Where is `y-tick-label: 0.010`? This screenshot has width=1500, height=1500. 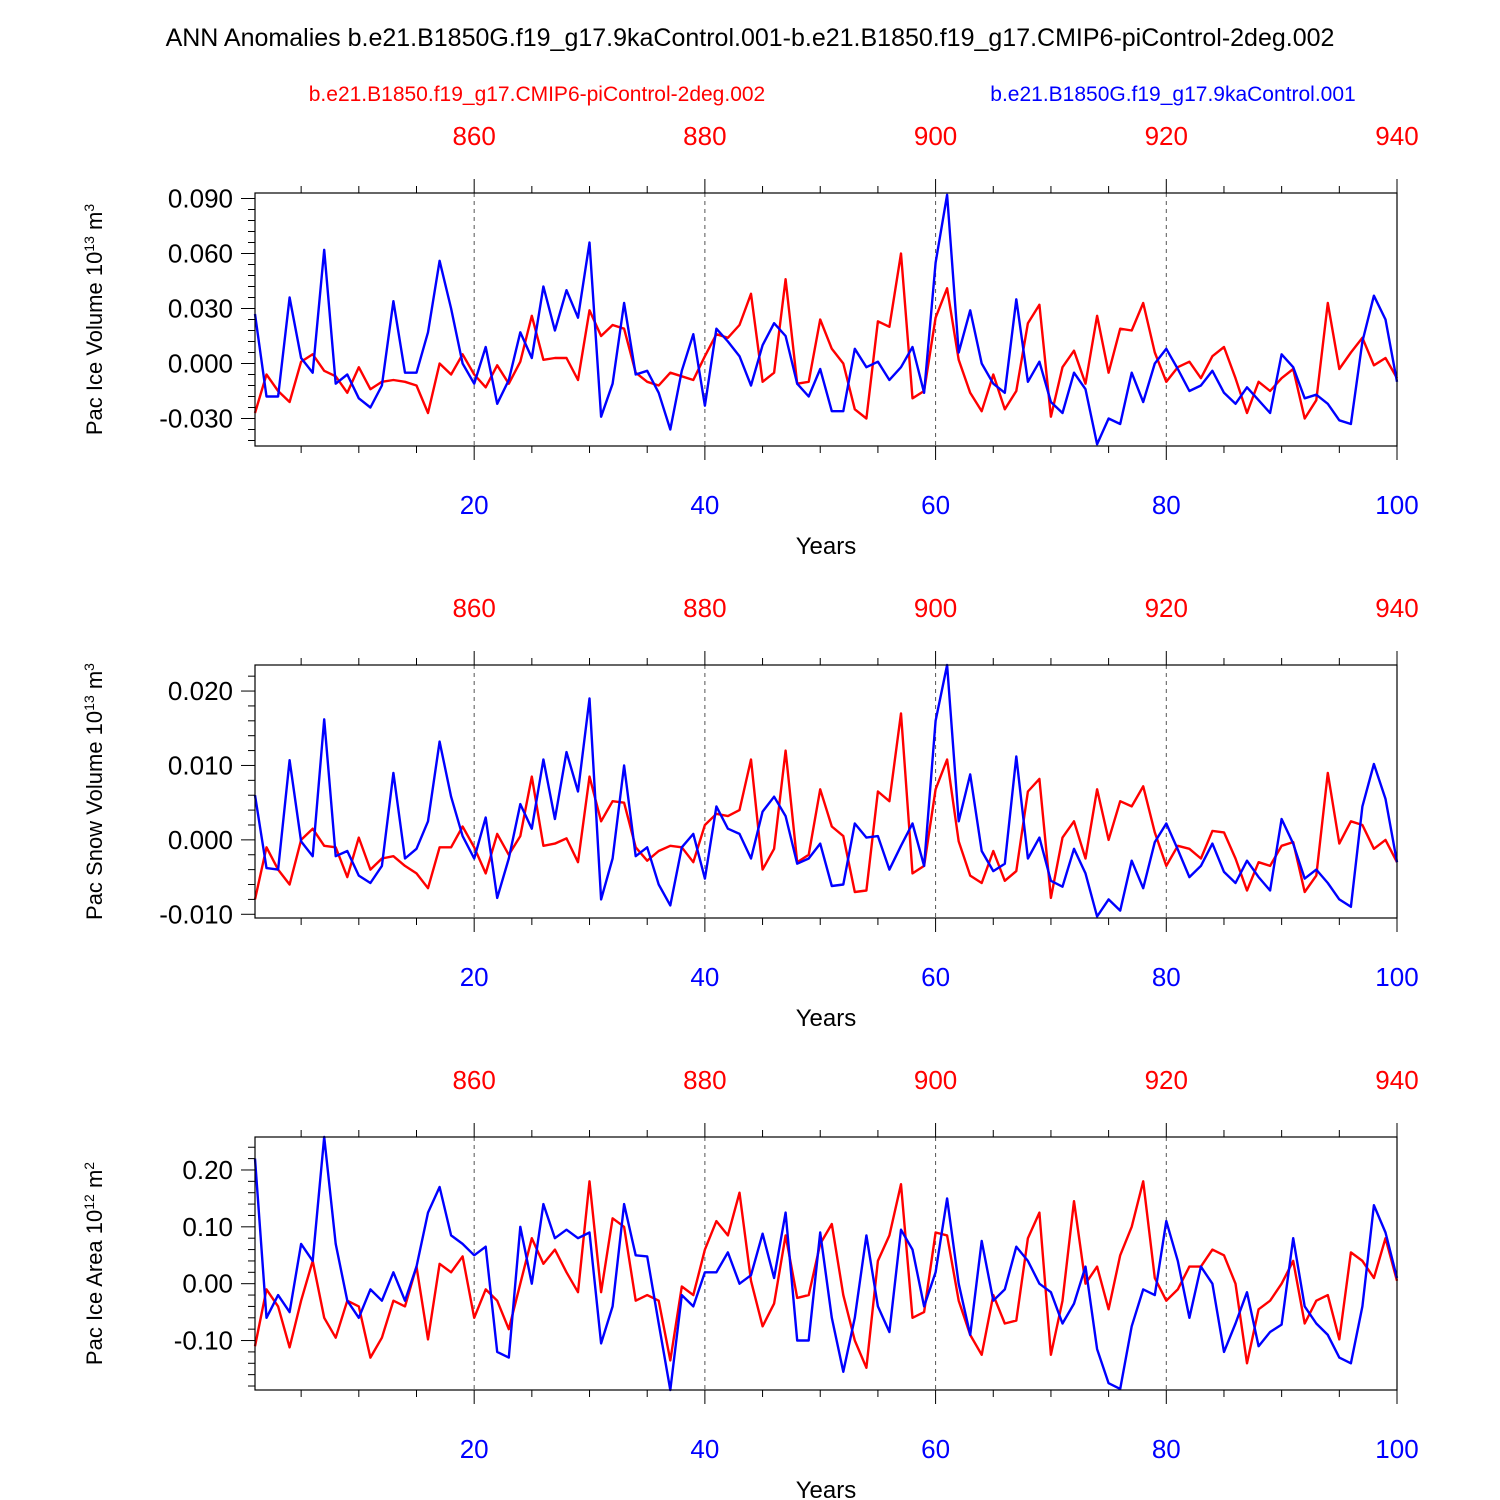
y-tick-label: 0.010 is located at coordinates (200, 765).